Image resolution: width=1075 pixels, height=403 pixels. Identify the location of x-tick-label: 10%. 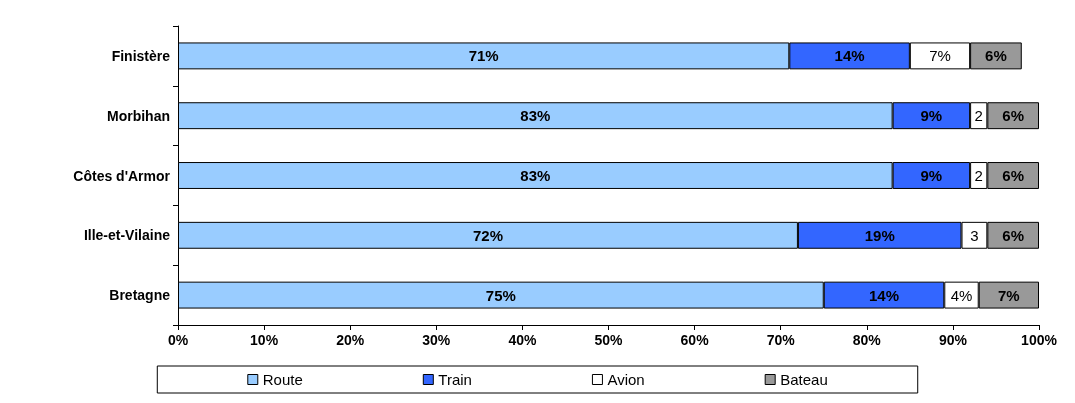
(264, 340).